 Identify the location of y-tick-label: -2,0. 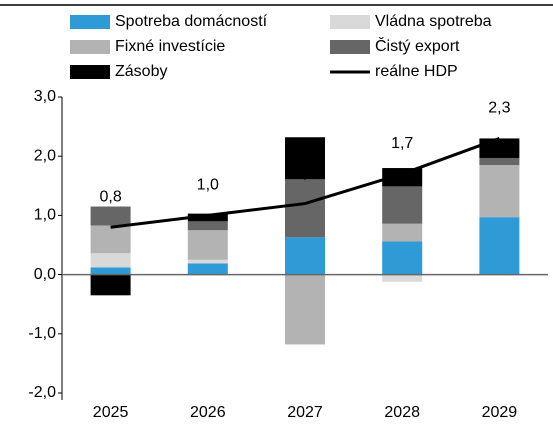
(42, 392).